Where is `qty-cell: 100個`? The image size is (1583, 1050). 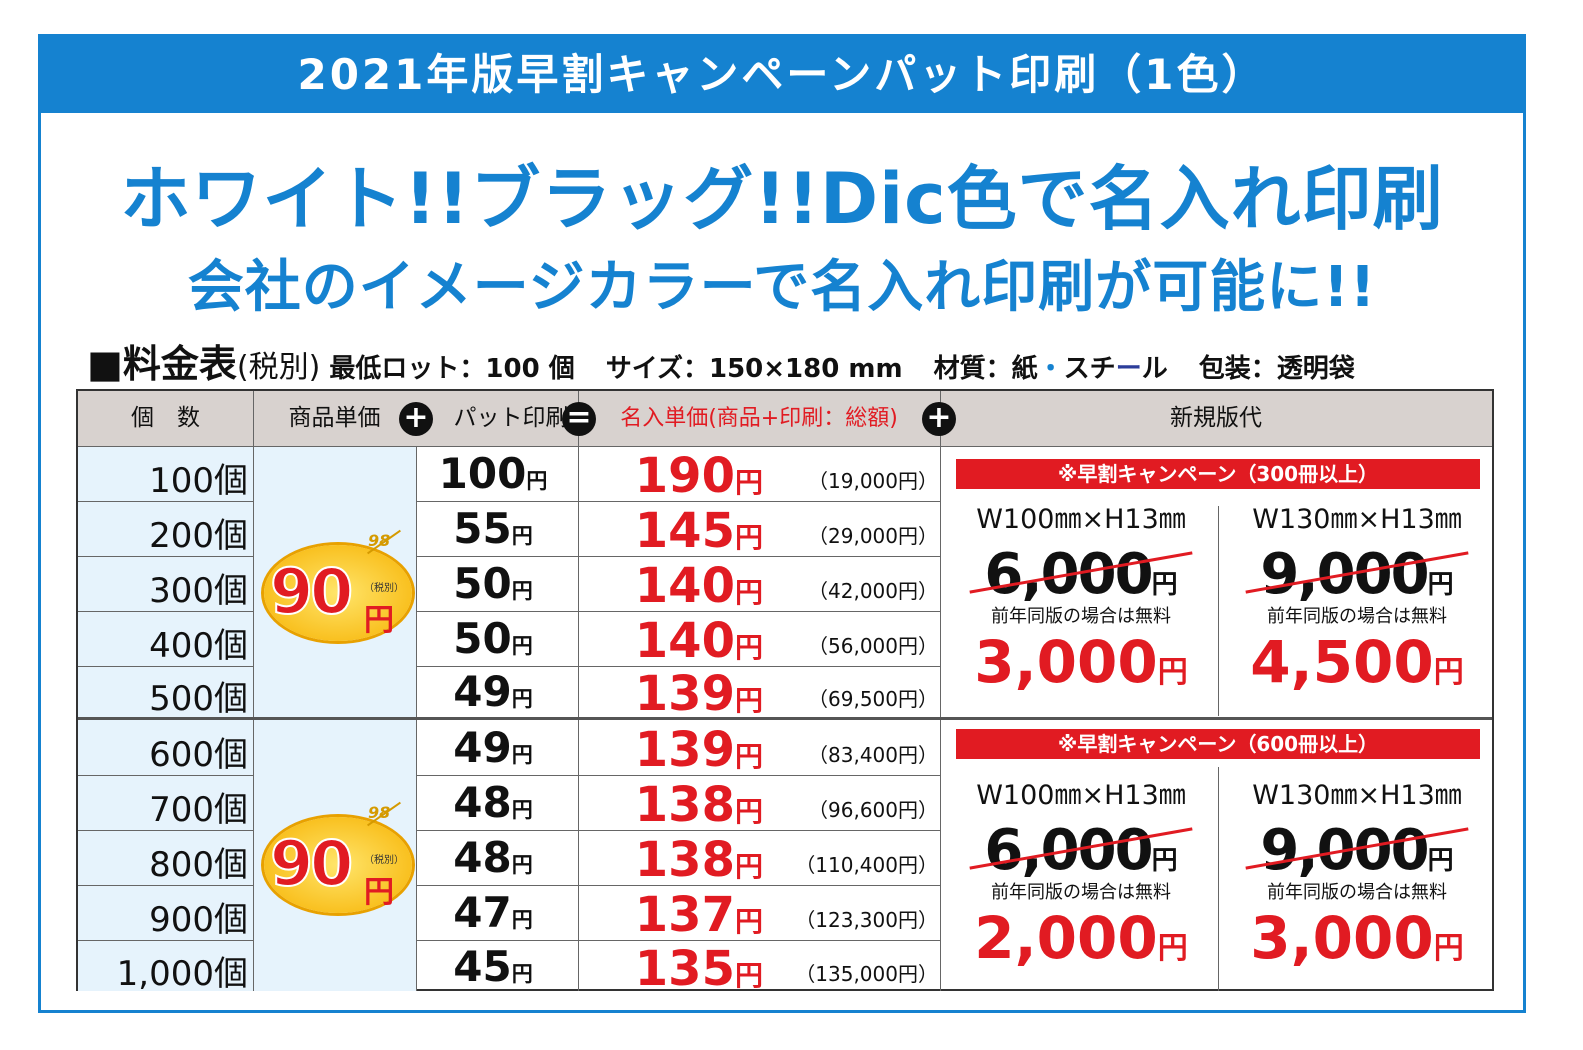 qty-cell: 100個 is located at coordinates (198, 481).